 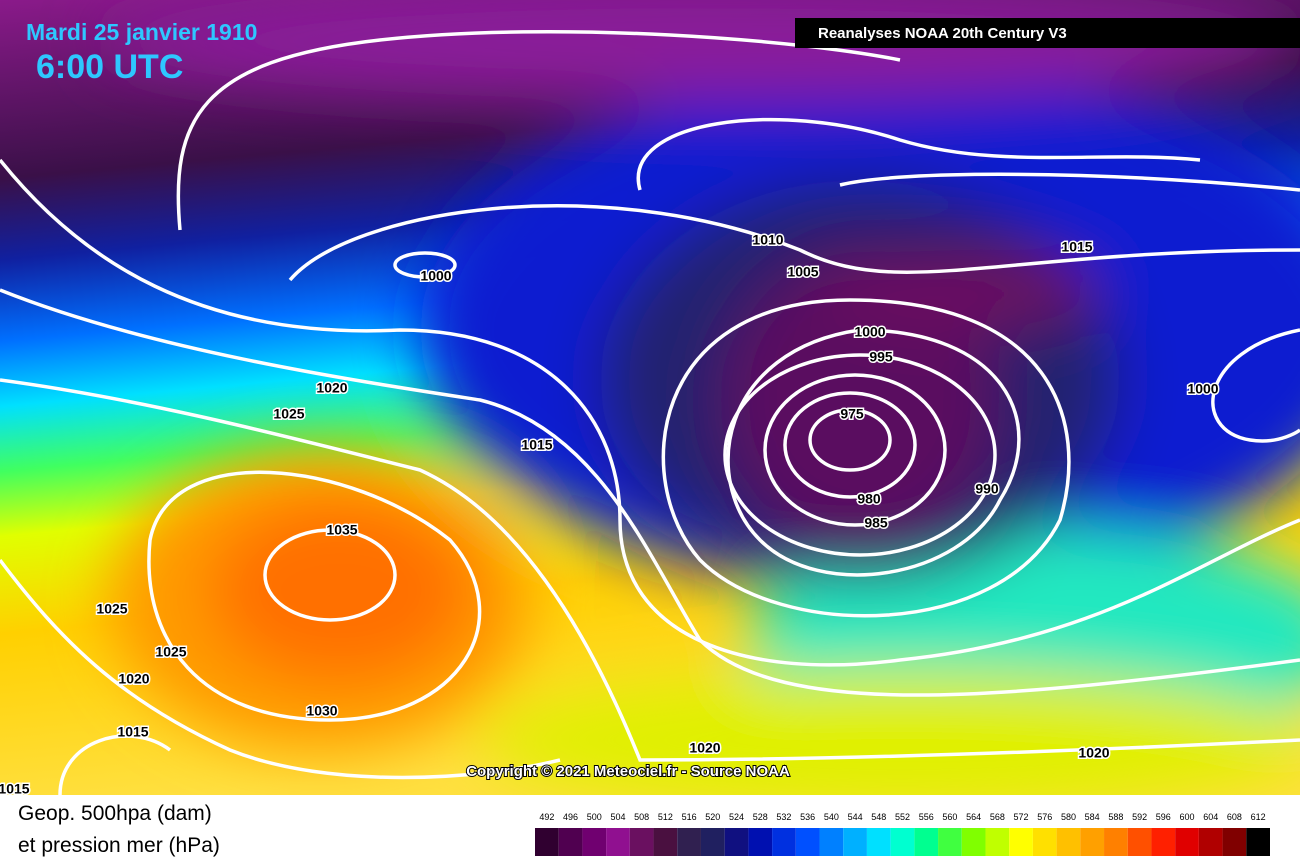 What do you see at coordinates (689, 817) in the screenshot?
I see `scale-label: 516` at bounding box center [689, 817].